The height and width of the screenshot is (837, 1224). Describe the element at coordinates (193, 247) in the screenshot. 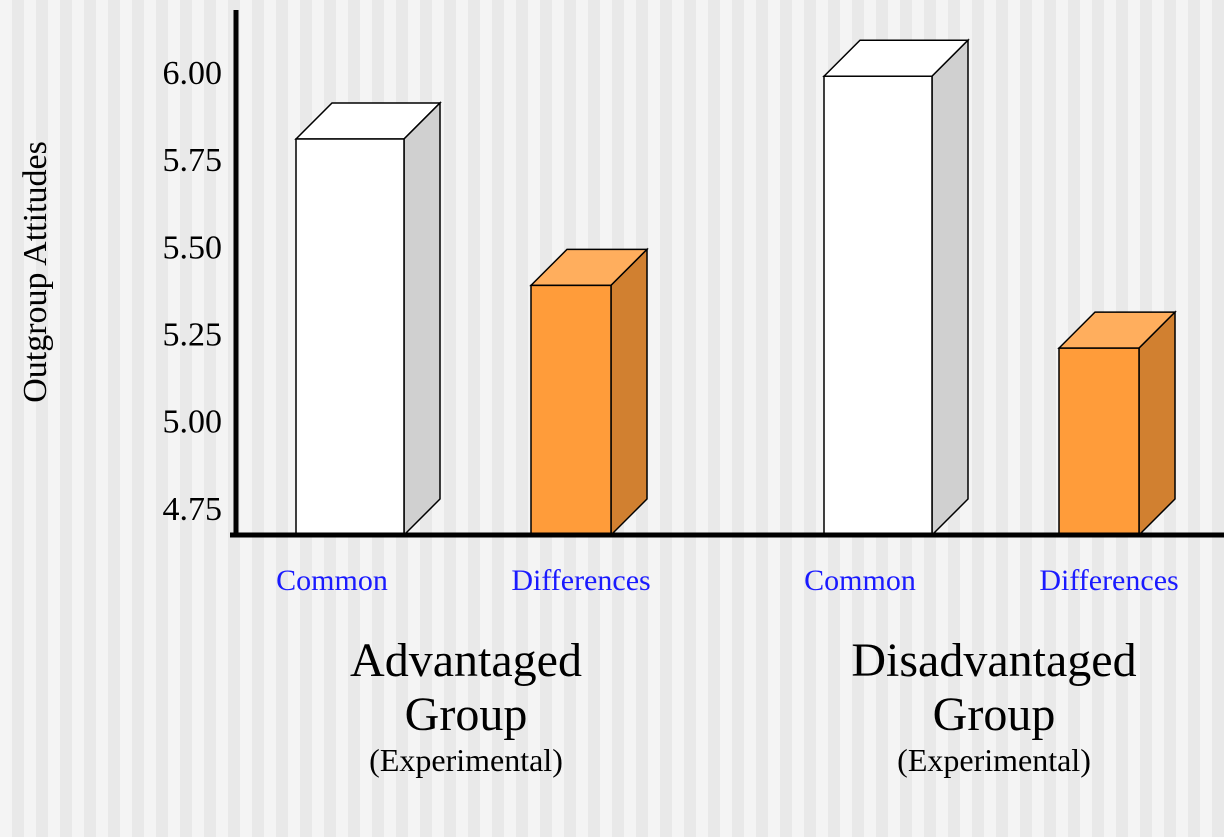

I see `y-tick-label: 5.50` at that location.